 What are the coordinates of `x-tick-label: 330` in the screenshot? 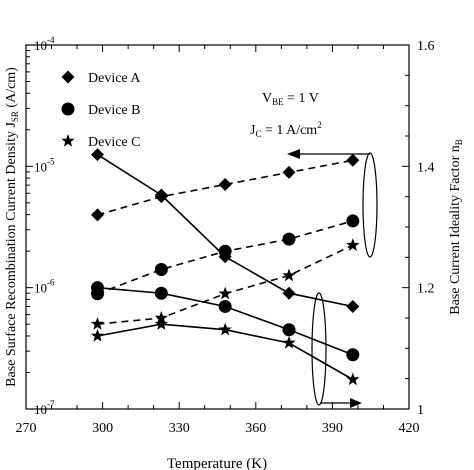 It's located at (179, 428).